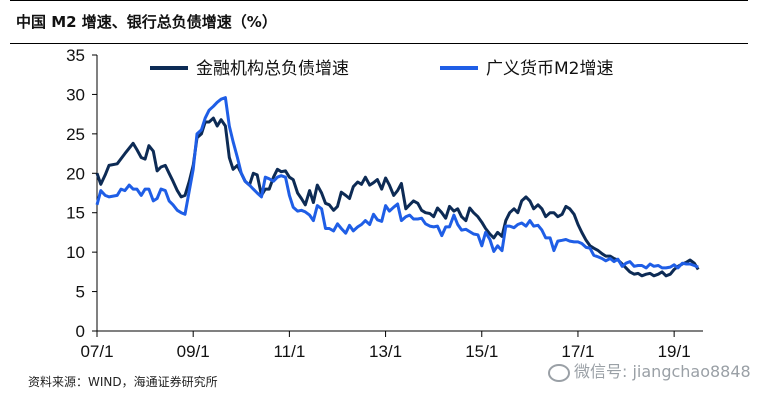 The image size is (778, 403). Describe the element at coordinates (662, 371) in the screenshot. I see `watermark-text: 微信号: jiangchao8848` at that location.